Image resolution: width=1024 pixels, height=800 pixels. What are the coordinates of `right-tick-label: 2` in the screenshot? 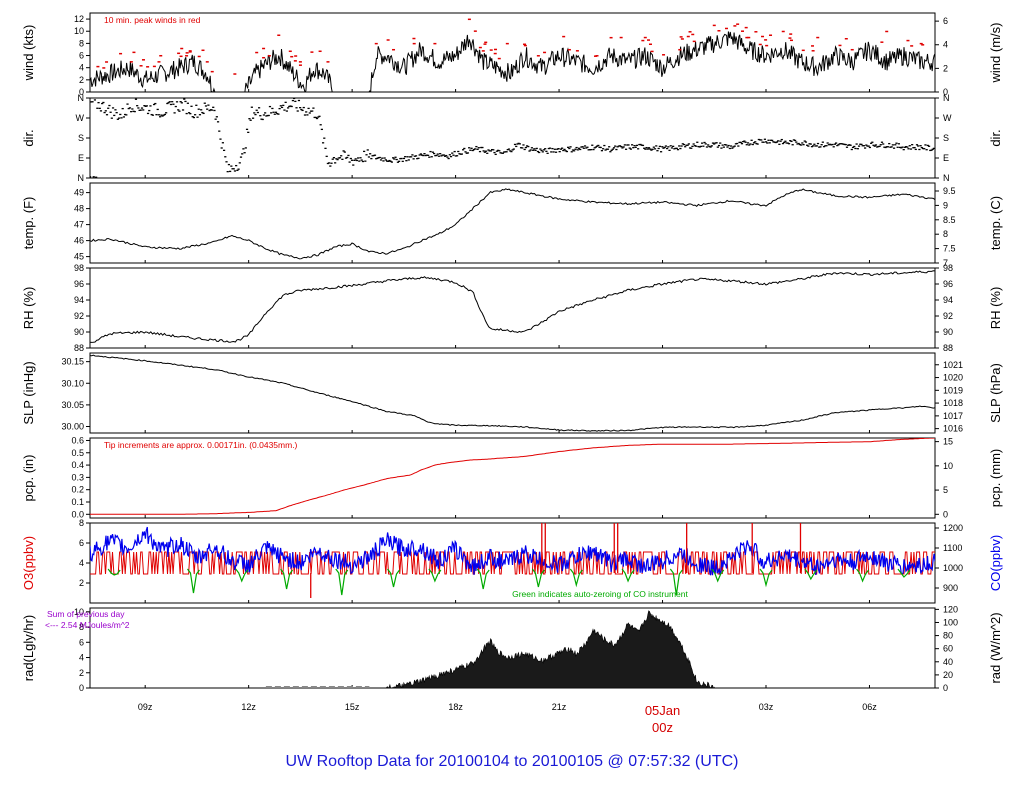 It's located at (945, 68).